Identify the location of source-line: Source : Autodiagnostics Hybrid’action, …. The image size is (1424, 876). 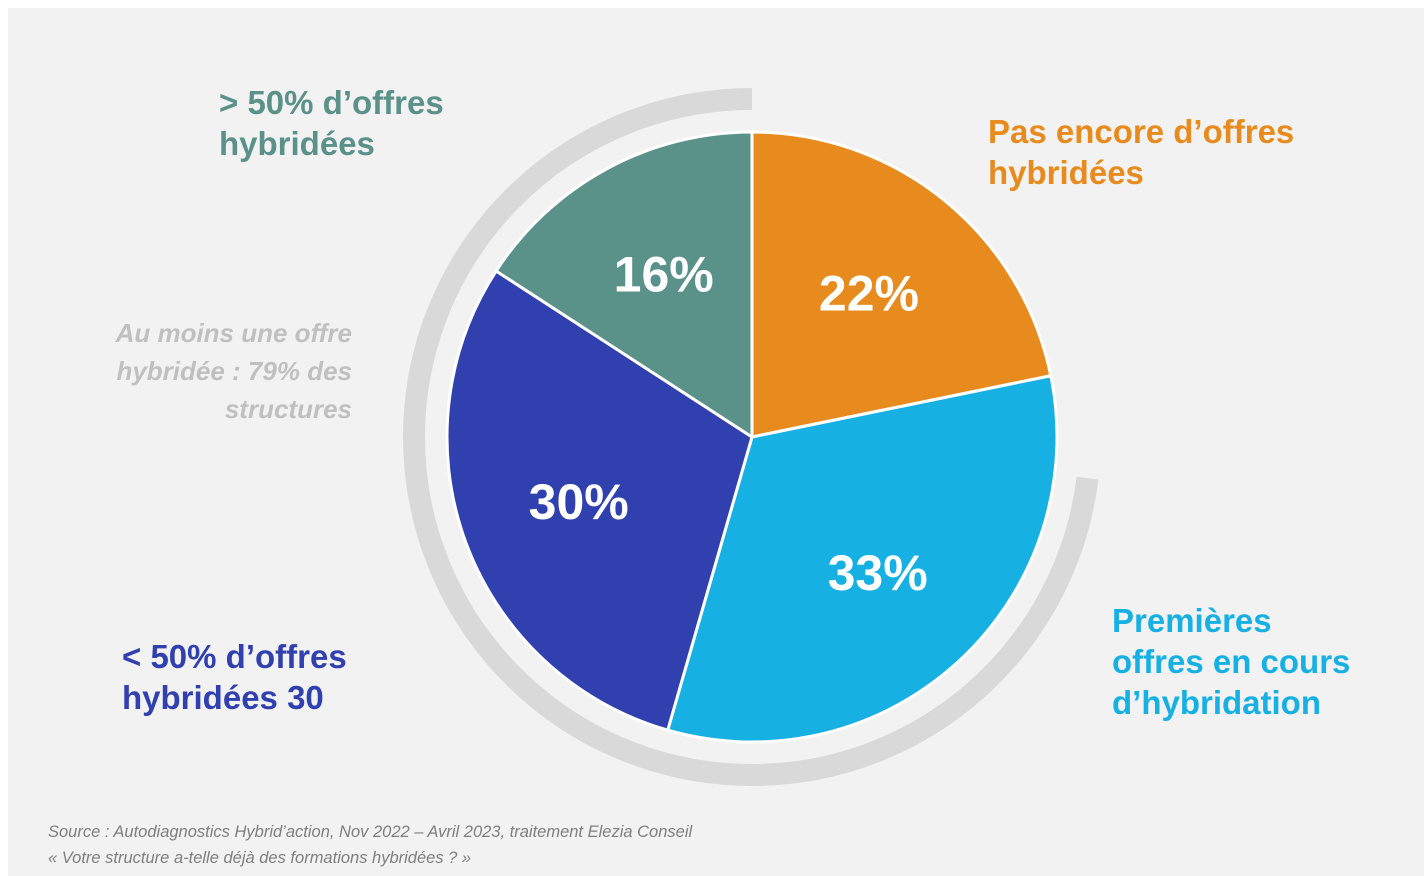
(370, 832).